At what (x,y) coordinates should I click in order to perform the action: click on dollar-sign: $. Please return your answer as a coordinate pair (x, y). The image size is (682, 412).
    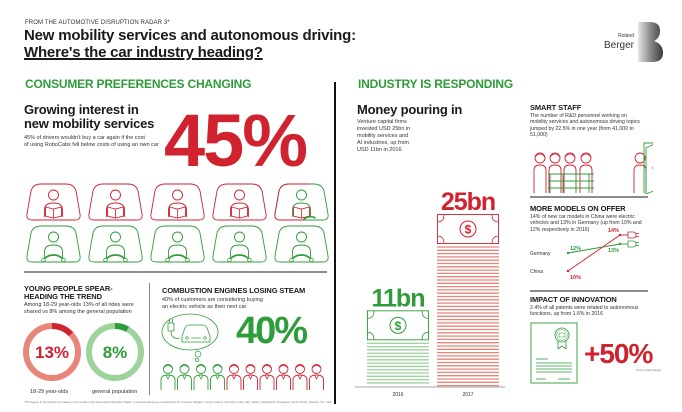
    Looking at the image, I should click on (398, 326).